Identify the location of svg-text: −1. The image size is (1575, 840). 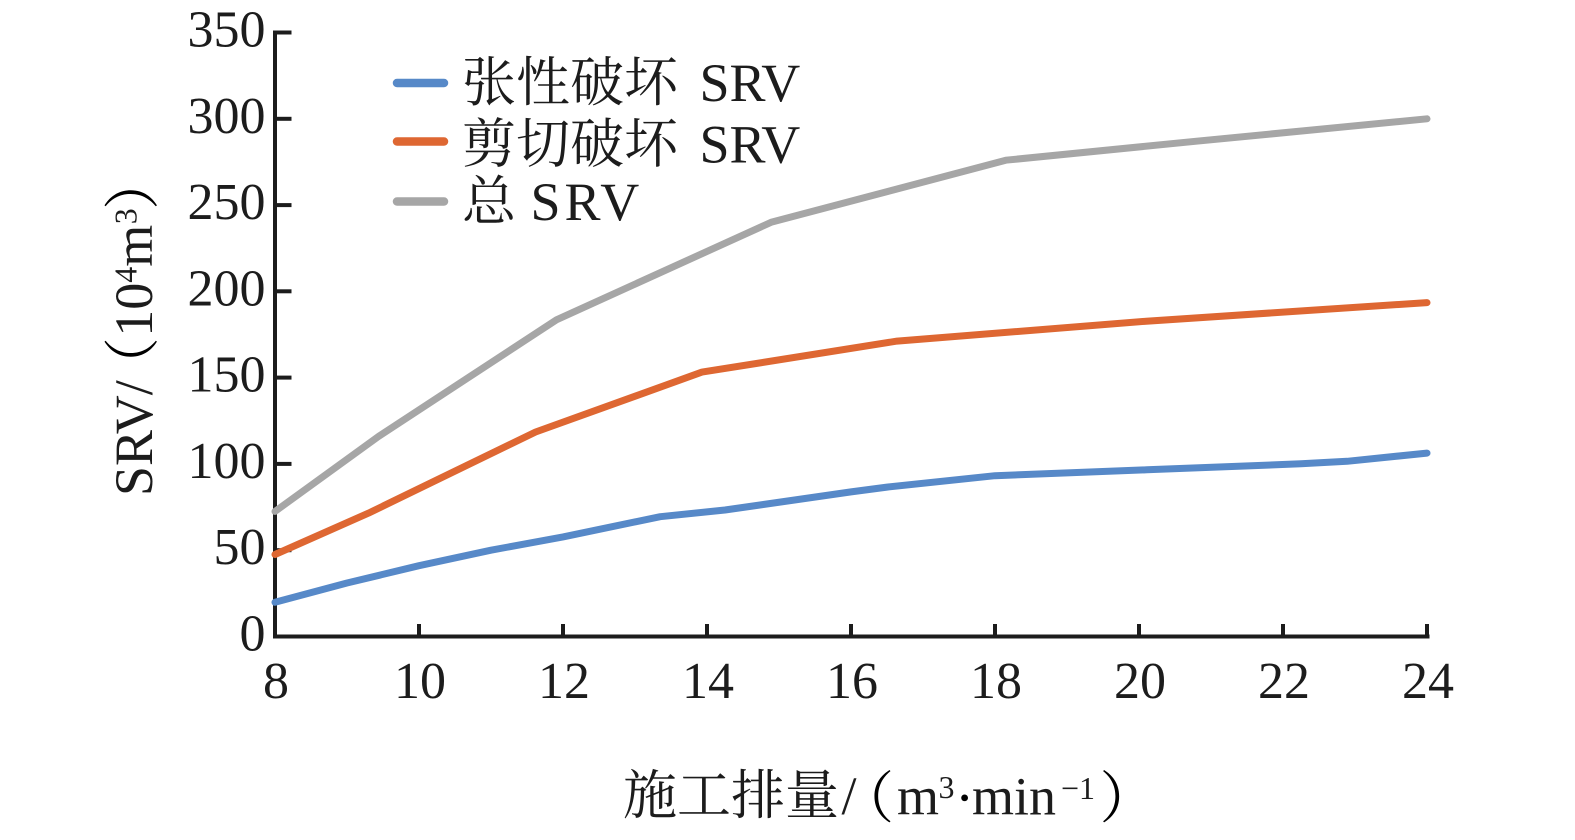
(1078, 788).